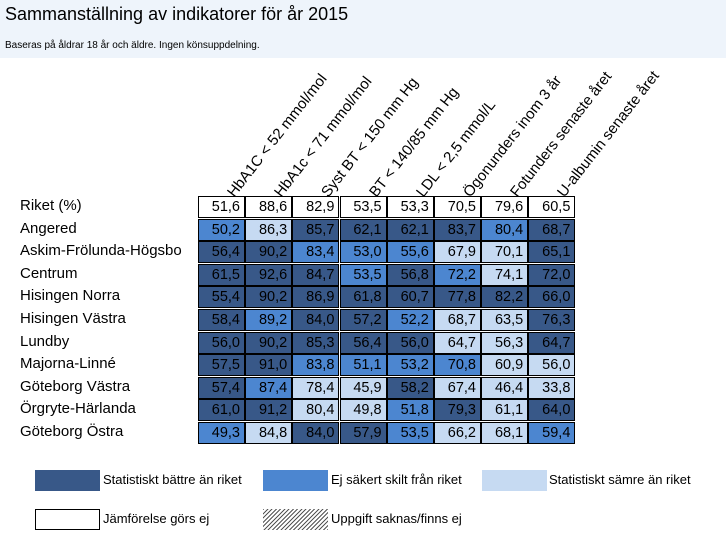 Image resolution: width=726 pixels, height=542 pixels. Describe the element at coordinates (67, 480) in the screenshot. I see `legend-swatch-better` at that location.